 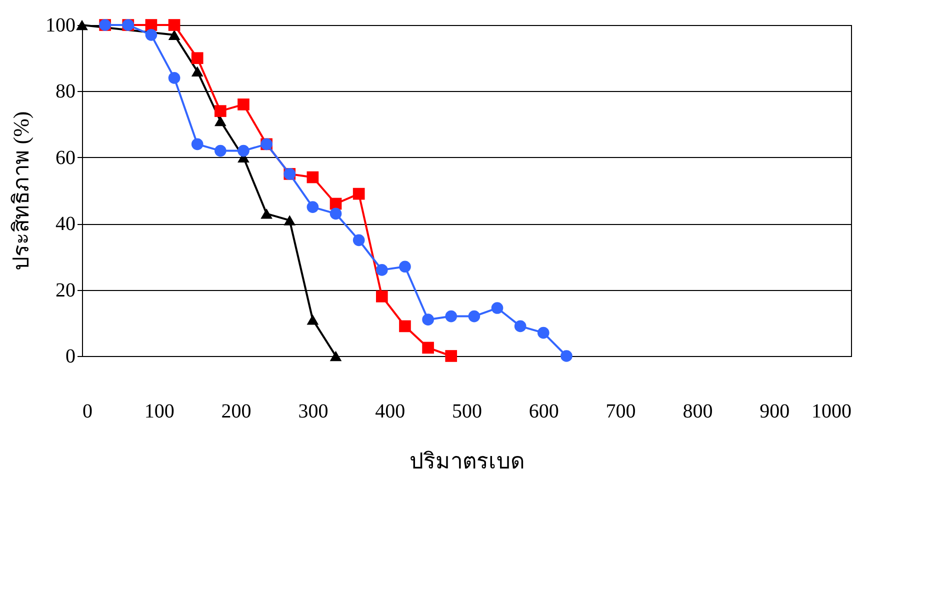 I want to click on x-tick-label: 500, so click(x=467, y=411).